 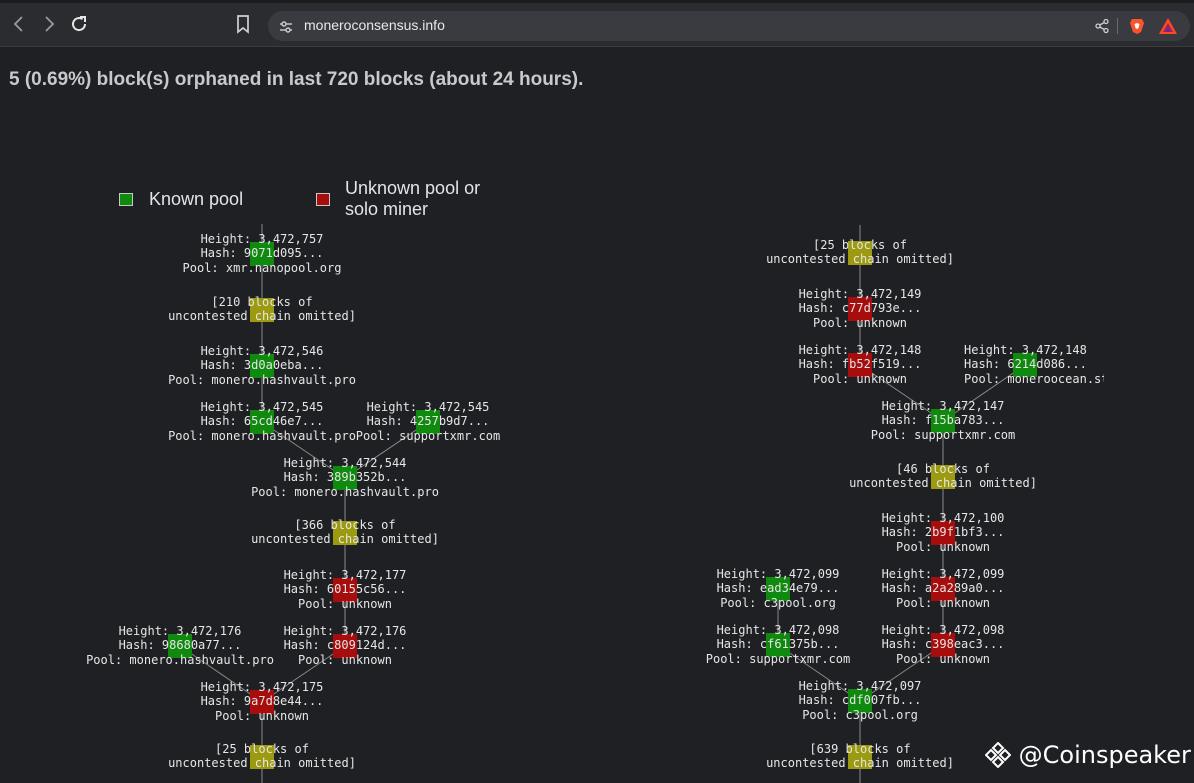 I want to click on block-label-line: Height: 3,472,149, so click(x=860, y=294).